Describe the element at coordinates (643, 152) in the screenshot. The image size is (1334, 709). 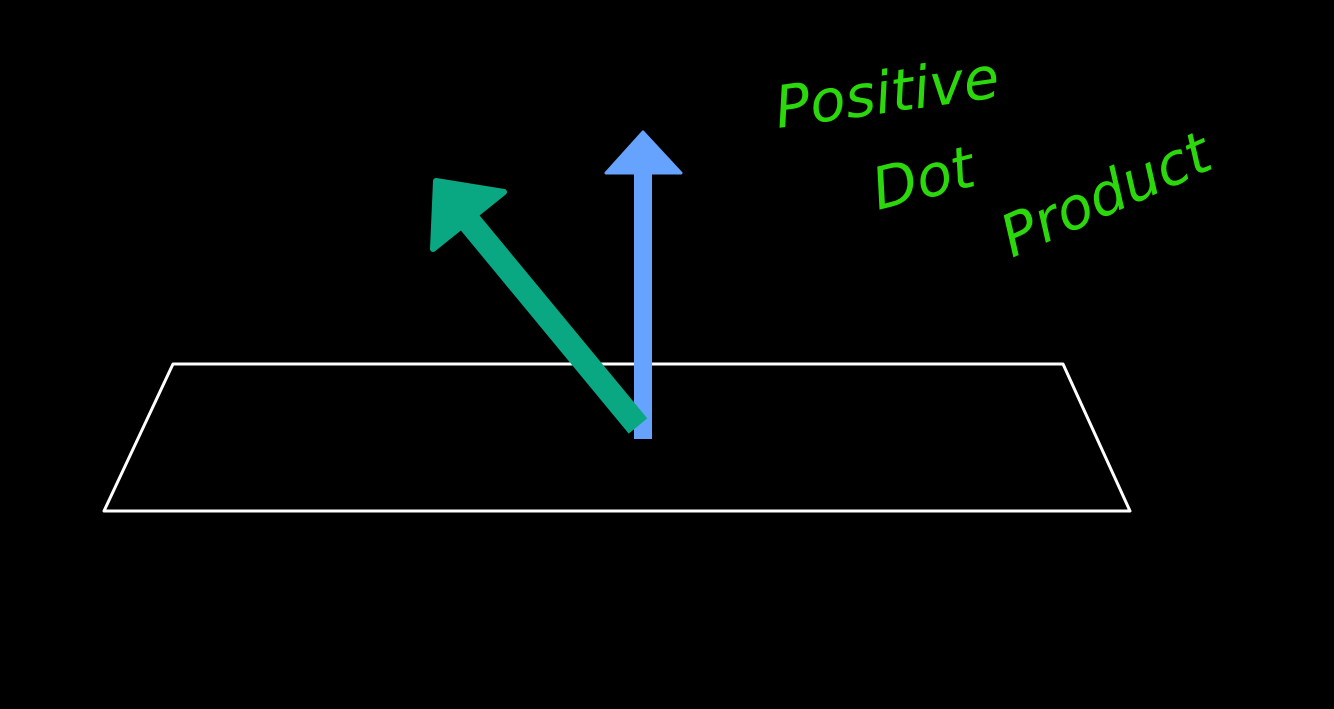
I see `normal-head` at that location.